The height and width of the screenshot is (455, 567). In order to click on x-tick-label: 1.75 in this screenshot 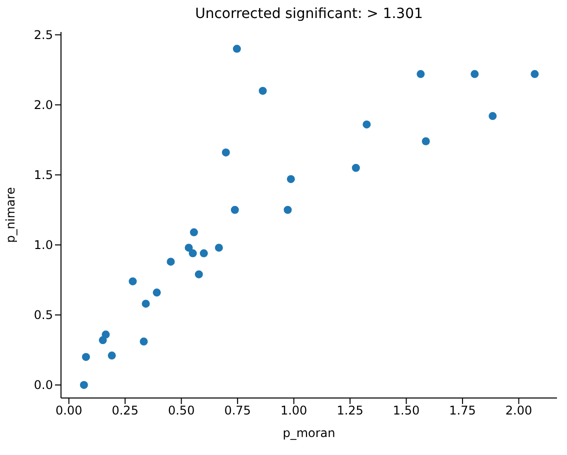, I will do `click(462, 411)`.